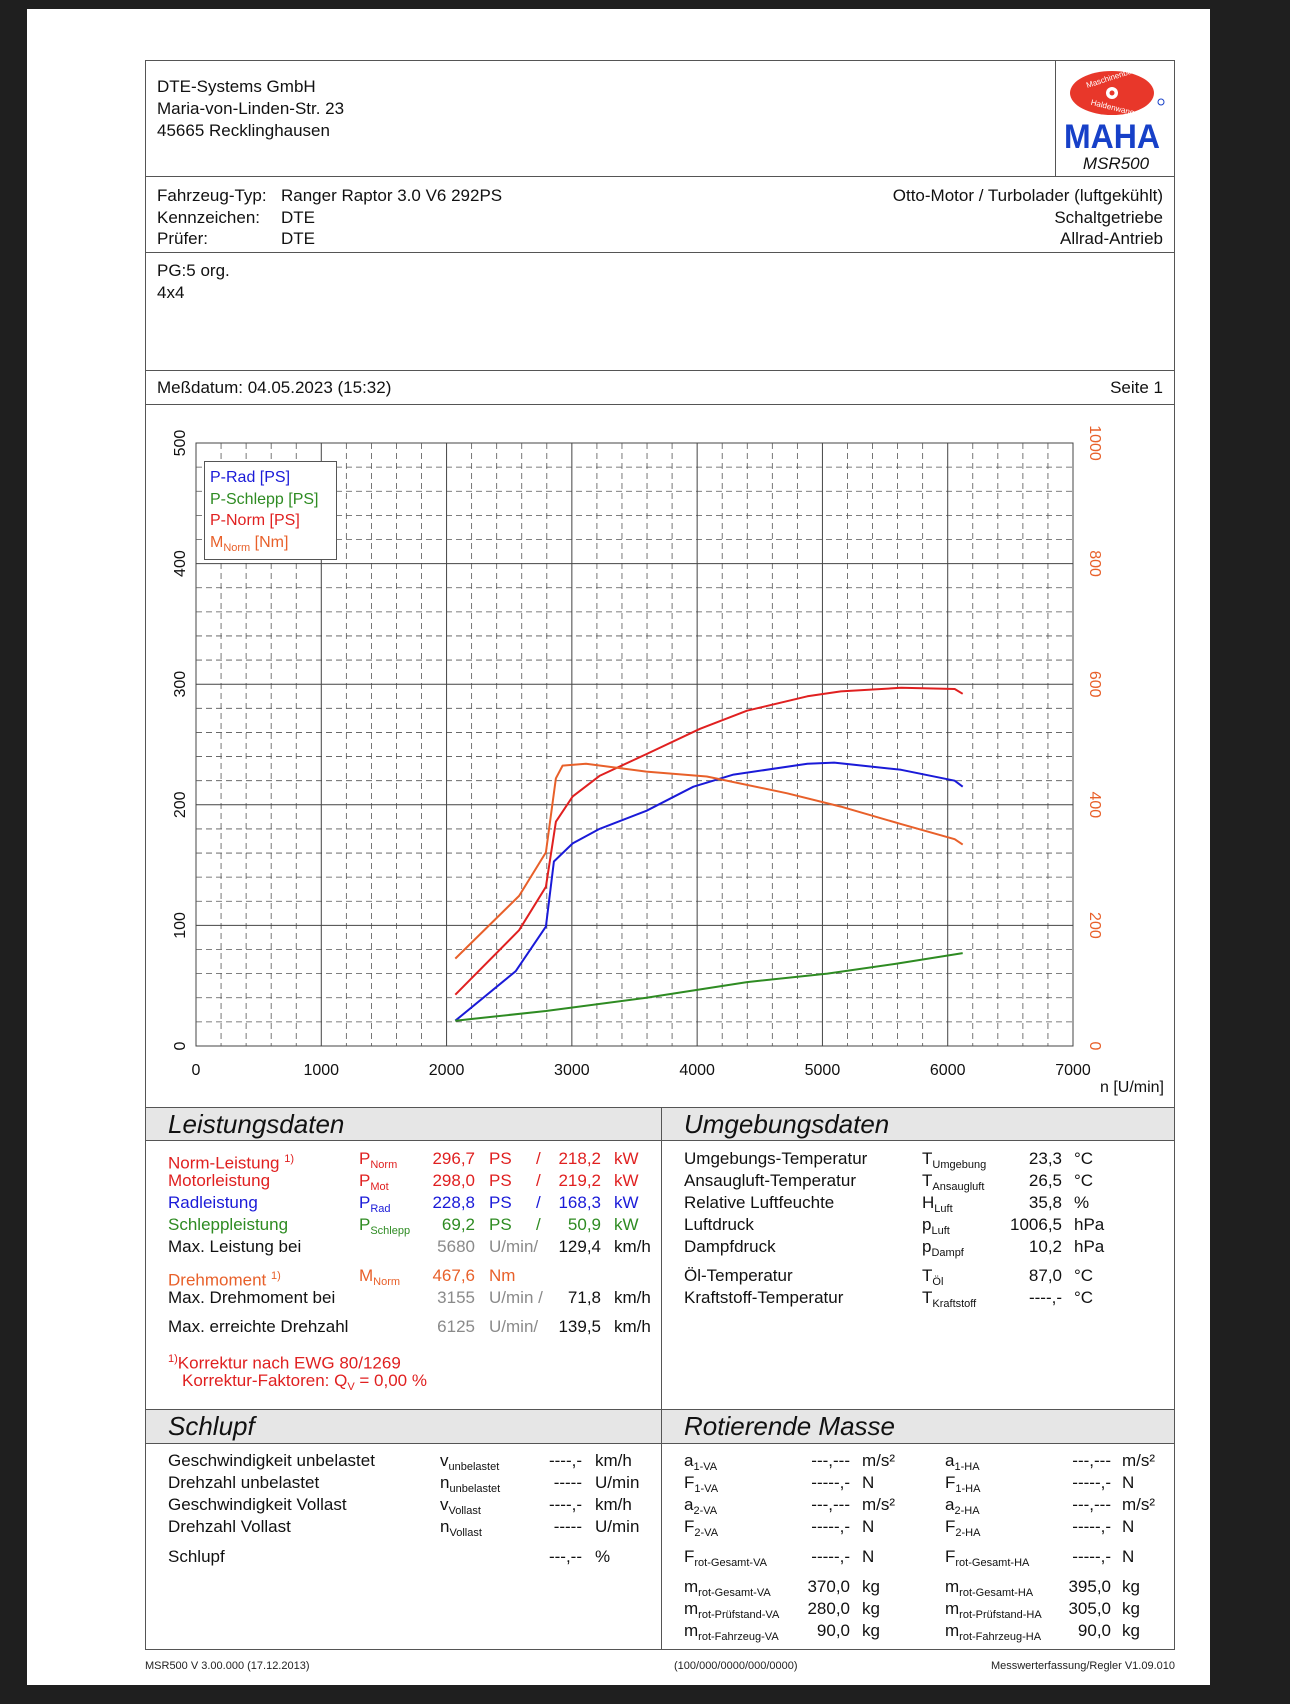 The height and width of the screenshot is (1704, 1290). I want to click on env-label: Öl-Temperatur, so click(738, 1275).